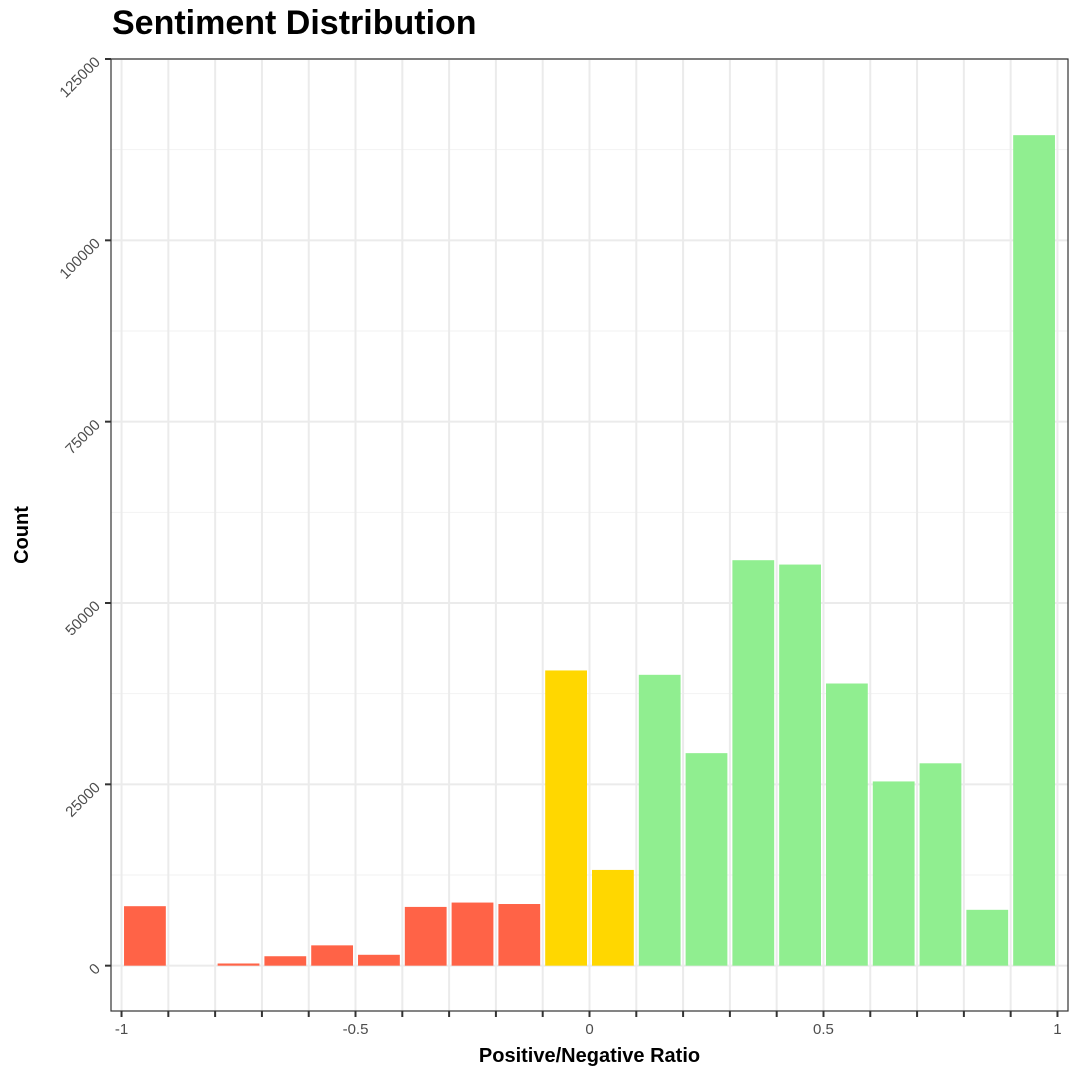 This screenshot has height=1080, width=1080. I want to click on y-tick-label: 100000, so click(79, 258).